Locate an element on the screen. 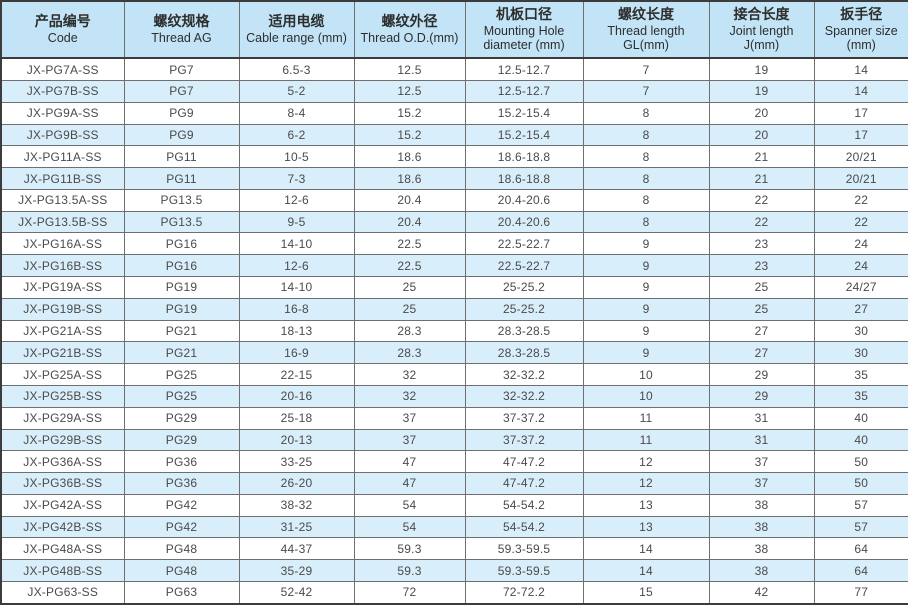  column-header-zh: 接合长度 is located at coordinates (761, 14).